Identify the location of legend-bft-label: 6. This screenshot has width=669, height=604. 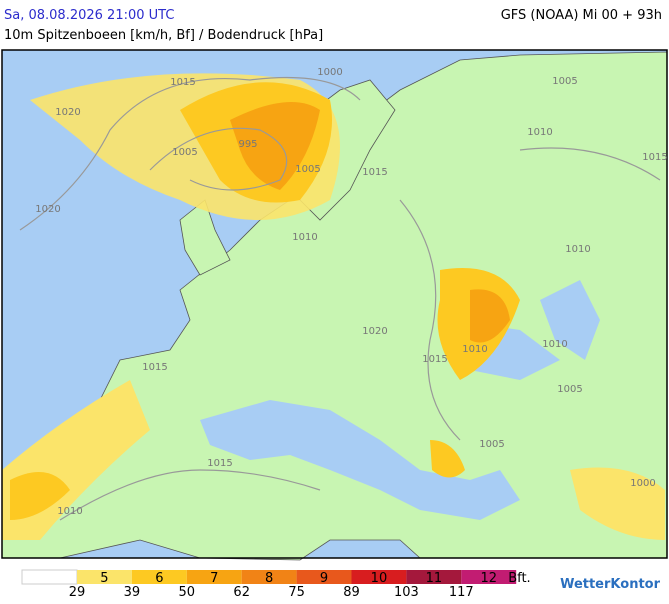
(159, 578).